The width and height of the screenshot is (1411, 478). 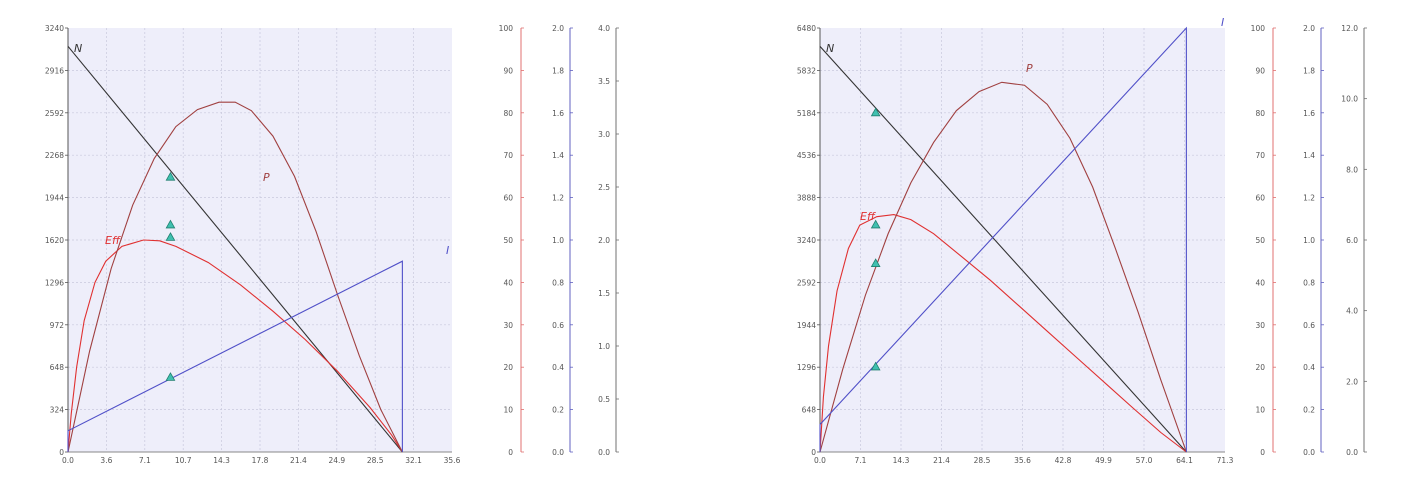 I want to click on y-tick-label-speed: 4536, so click(x=806, y=155).